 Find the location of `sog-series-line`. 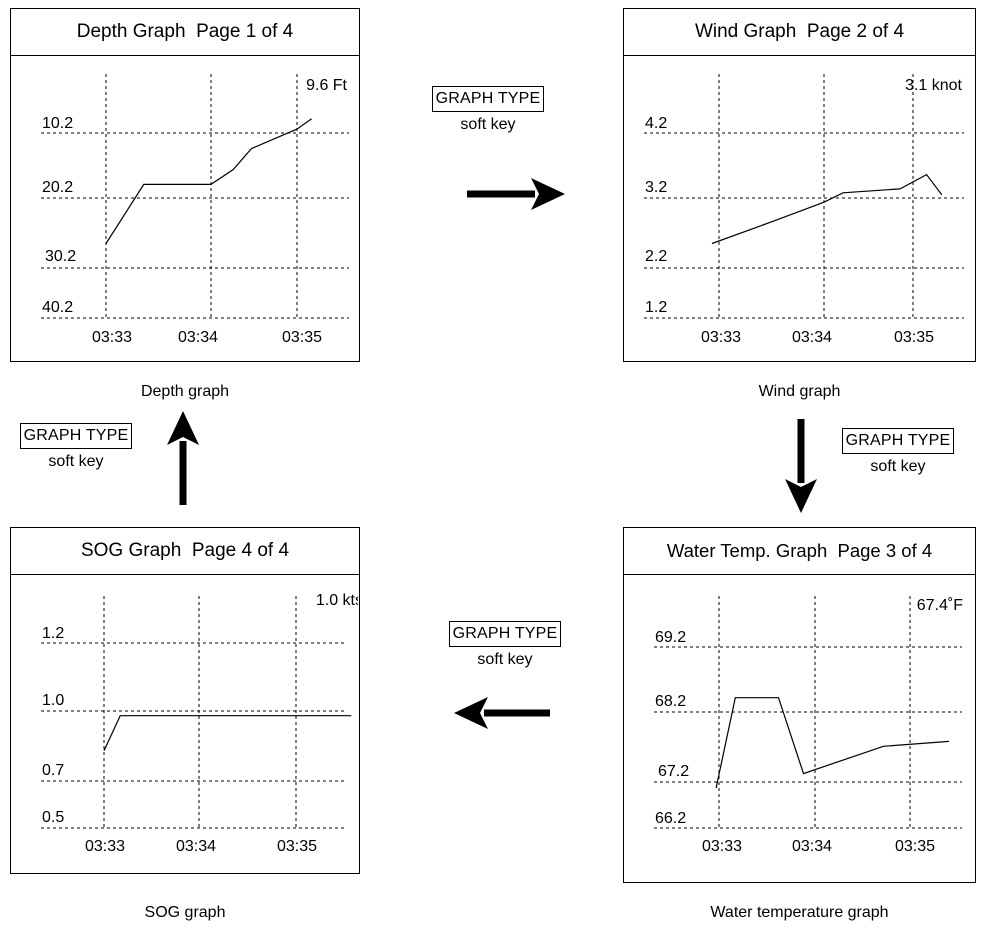

sog-series-line is located at coordinates (227, 733).